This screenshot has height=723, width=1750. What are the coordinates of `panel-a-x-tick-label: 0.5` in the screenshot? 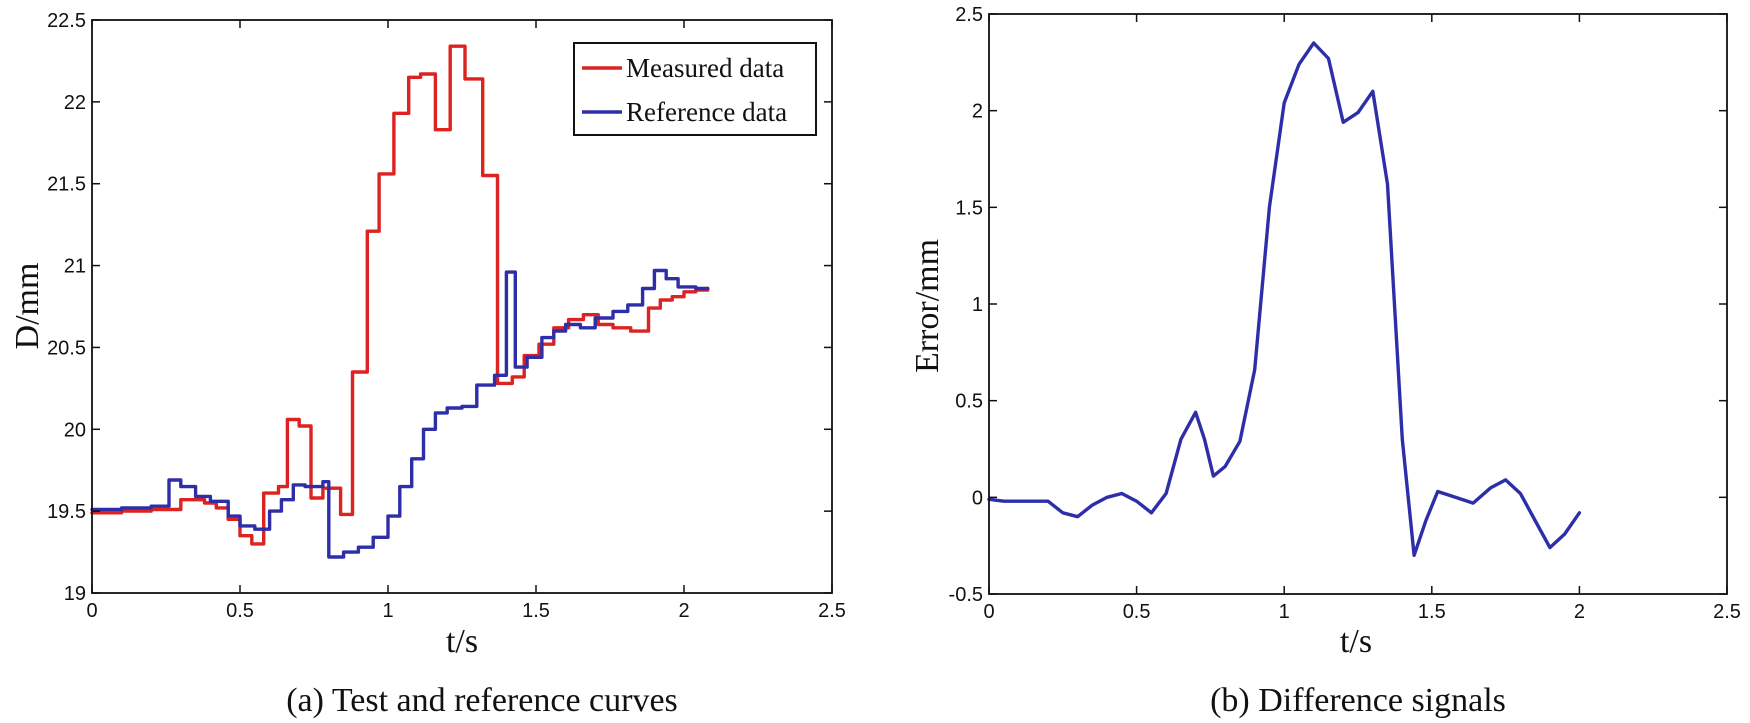 It's located at (240, 611).